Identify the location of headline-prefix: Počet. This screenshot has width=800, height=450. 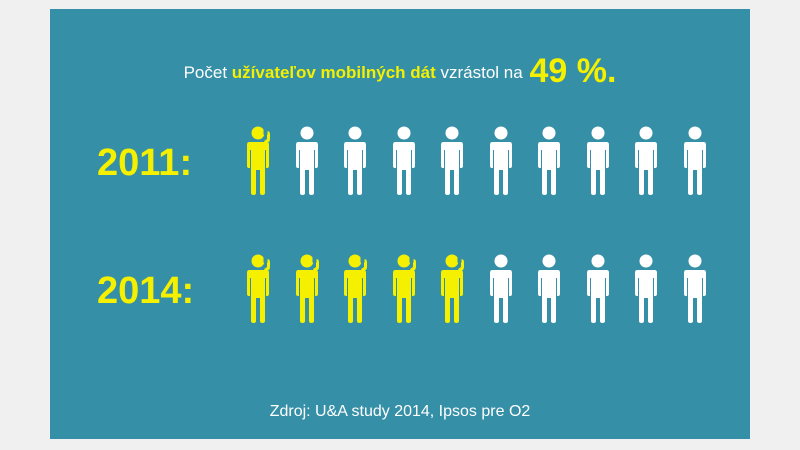
(205, 72).